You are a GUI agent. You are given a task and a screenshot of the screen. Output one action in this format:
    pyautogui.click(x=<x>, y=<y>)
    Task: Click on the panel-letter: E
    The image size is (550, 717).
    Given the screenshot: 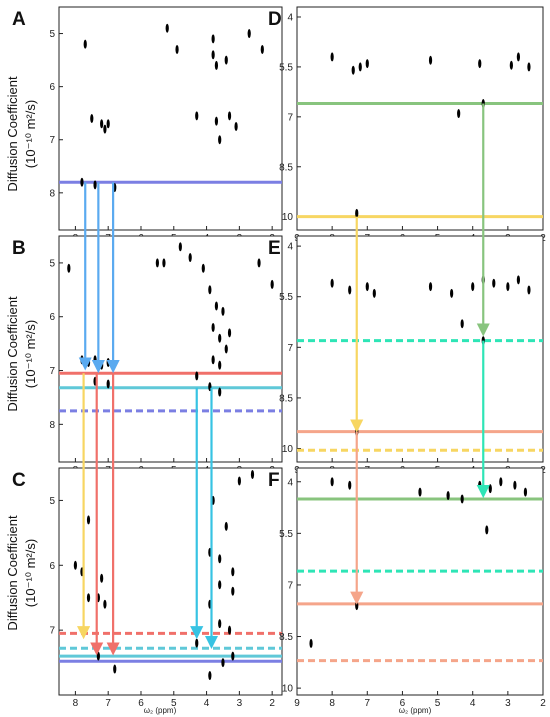 What is the action you would take?
    pyautogui.click(x=274, y=248)
    